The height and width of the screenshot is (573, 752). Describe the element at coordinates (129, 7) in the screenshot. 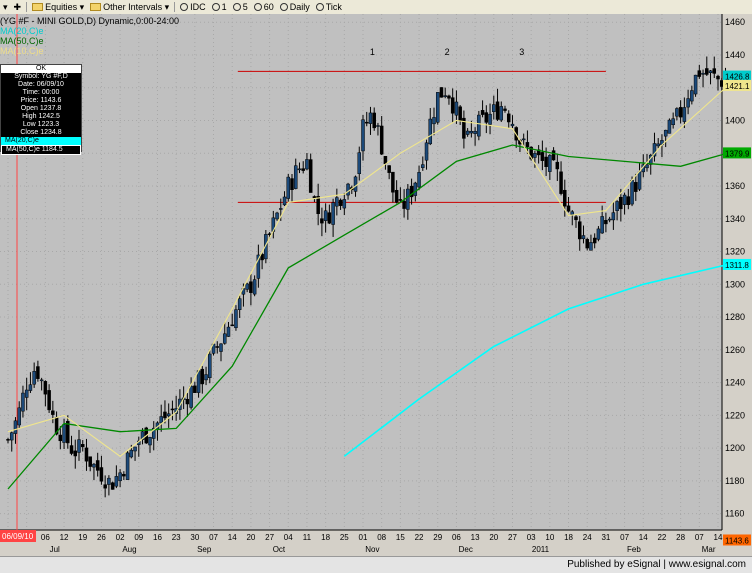

I see `other-intervals-menu: Other Intervals ▾` at that location.